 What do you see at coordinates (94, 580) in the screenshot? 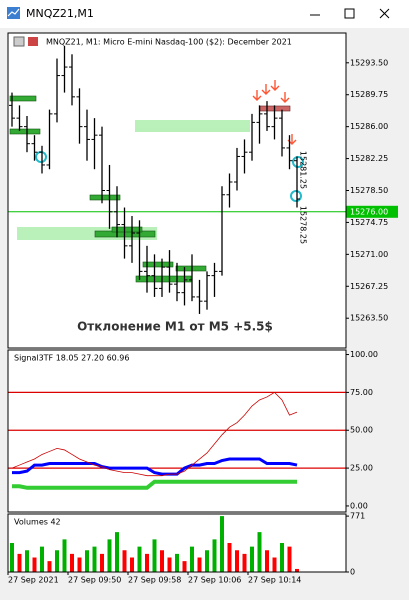
I see `x-tick-label: 27 Sep 09:50` at bounding box center [94, 580].